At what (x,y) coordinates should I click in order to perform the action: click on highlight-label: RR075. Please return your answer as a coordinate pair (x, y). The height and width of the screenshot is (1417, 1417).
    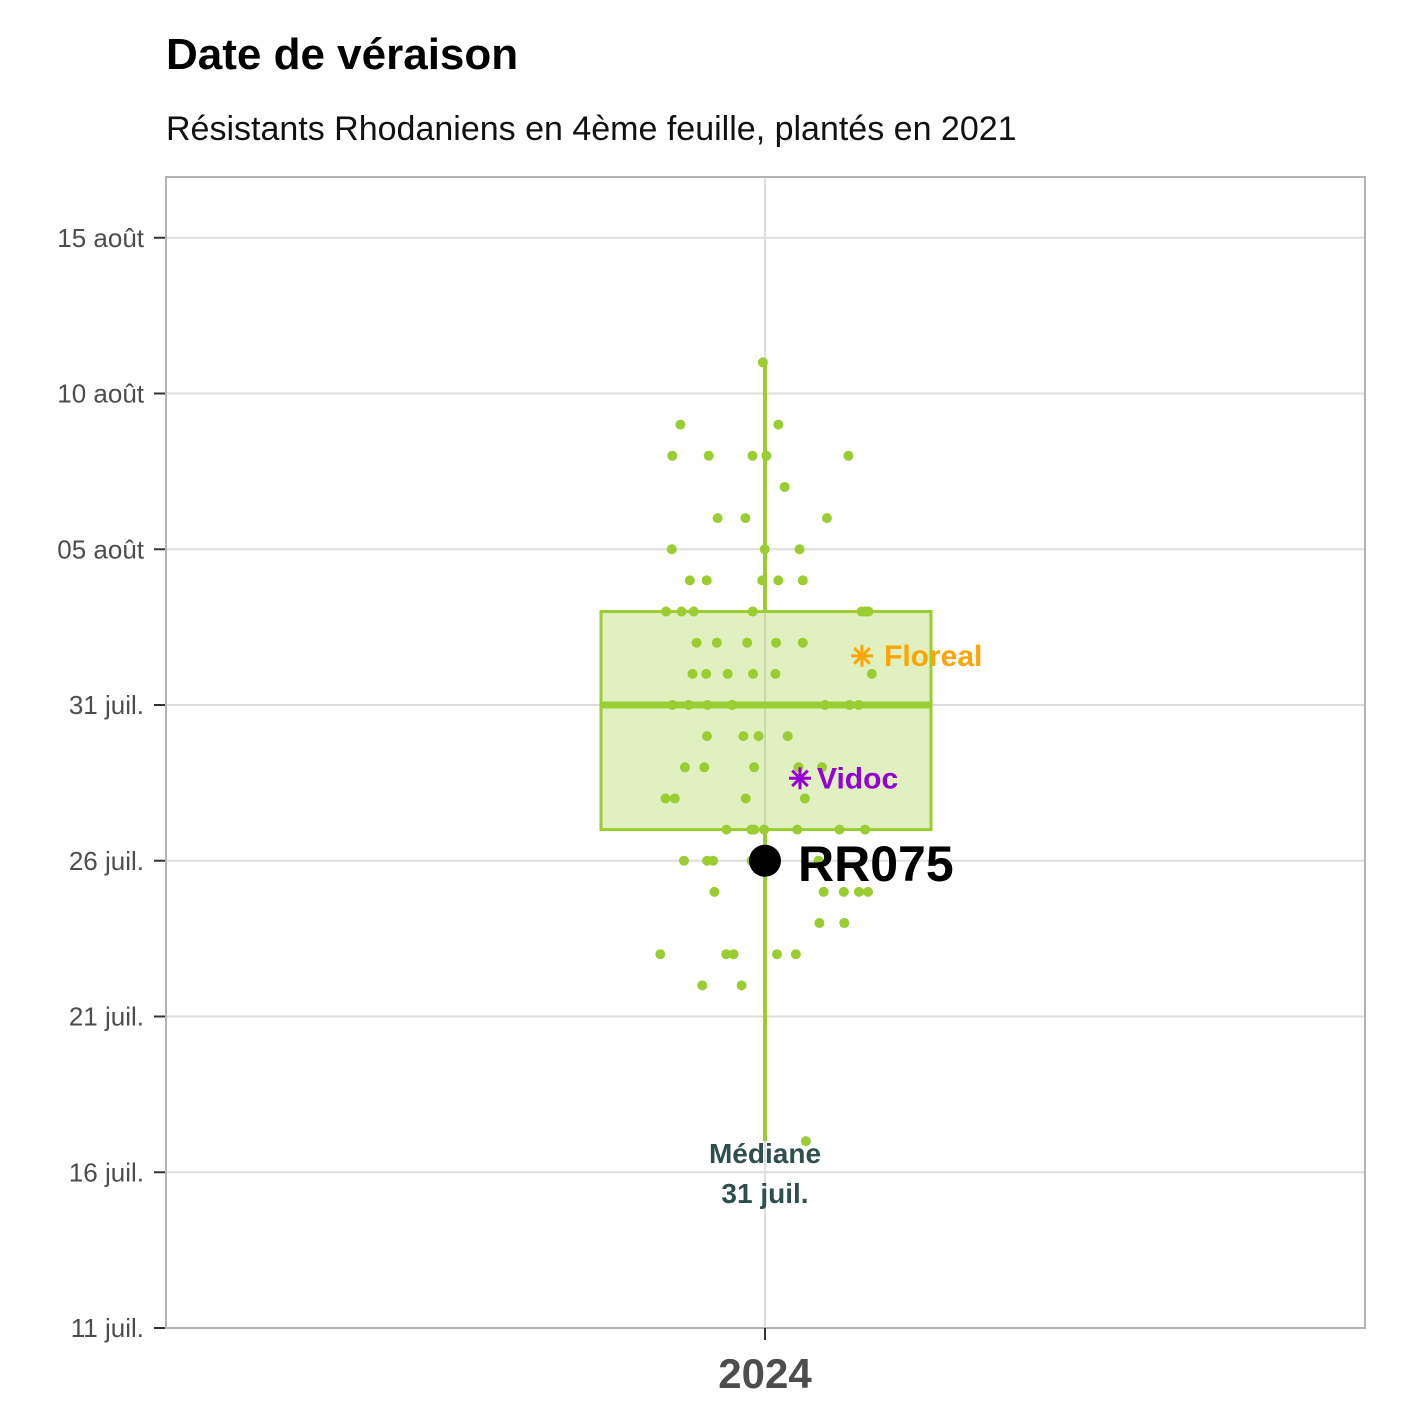
    Looking at the image, I should click on (876, 864).